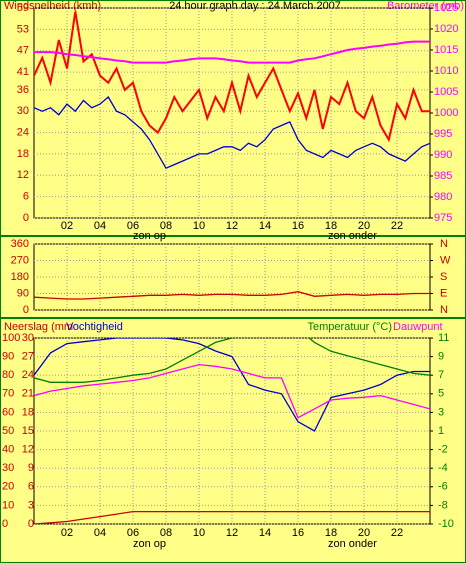 This screenshot has width=466, height=563. Describe the element at coordinates (443, 277) in the screenshot. I see `y2-tick-label: S` at that location.